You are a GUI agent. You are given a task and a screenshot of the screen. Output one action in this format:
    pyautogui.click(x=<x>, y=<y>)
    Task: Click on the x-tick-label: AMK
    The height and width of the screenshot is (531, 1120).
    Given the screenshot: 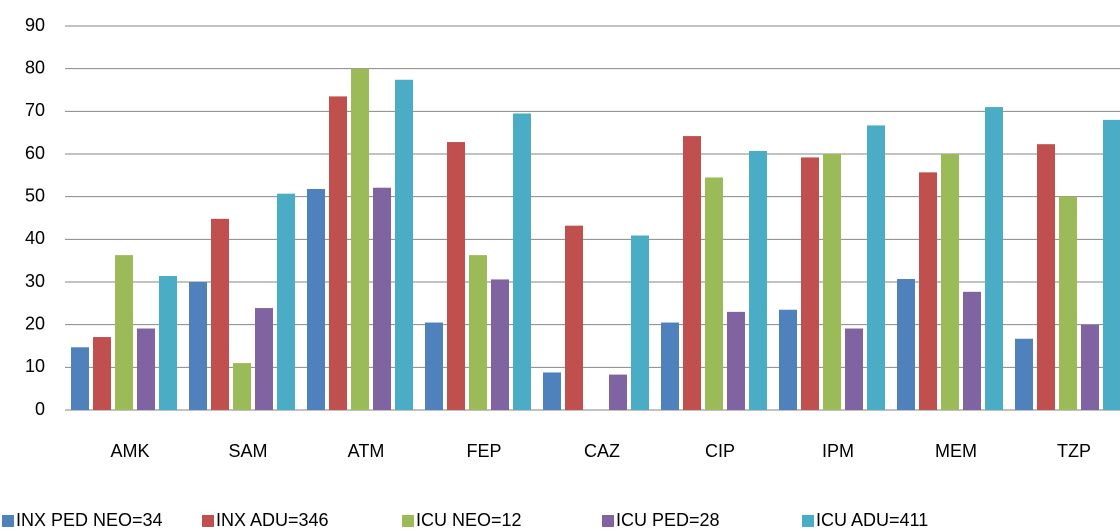 What is the action you would take?
    pyautogui.click(x=129, y=451)
    